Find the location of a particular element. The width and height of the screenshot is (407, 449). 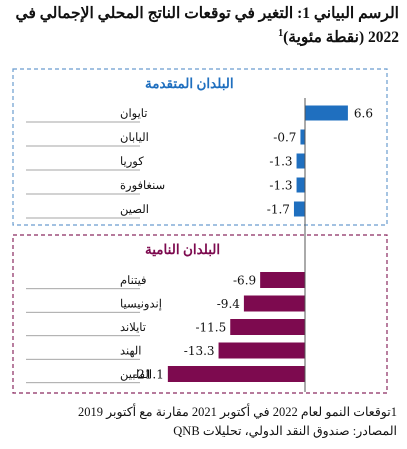

category-label: كوريا is located at coordinates (132, 161).